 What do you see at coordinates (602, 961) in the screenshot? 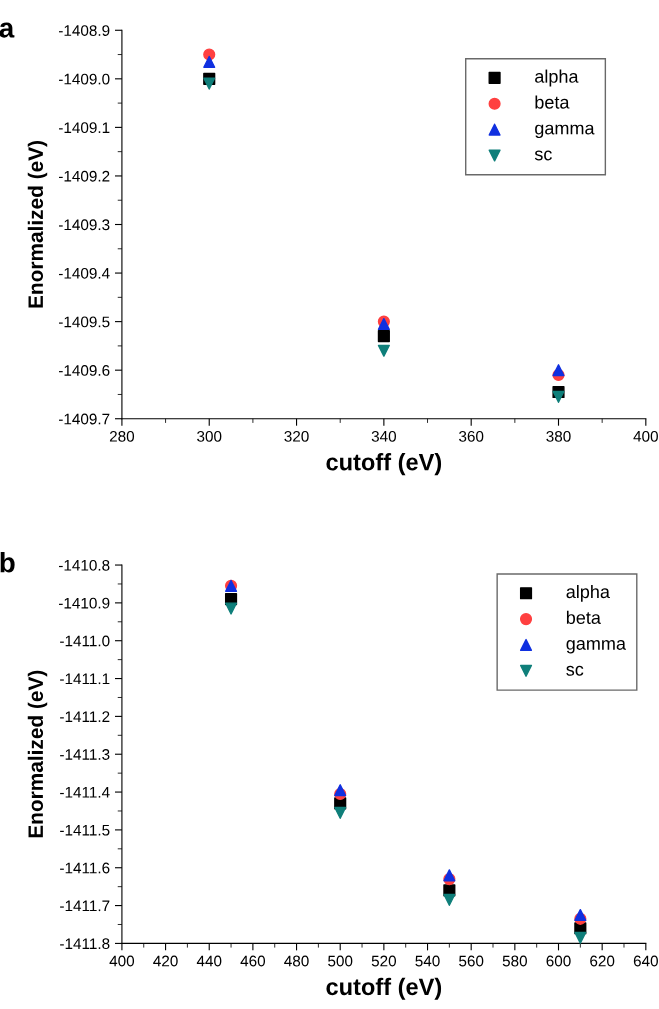
I see `x-tick-label: 620` at bounding box center [602, 961].